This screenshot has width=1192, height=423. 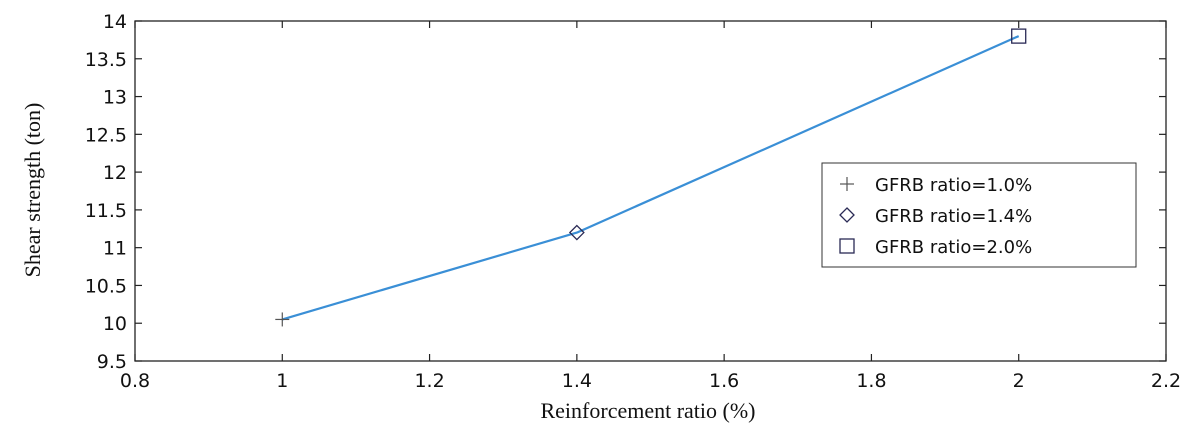 I want to click on y-tick-label: 14, so click(x=115, y=22).